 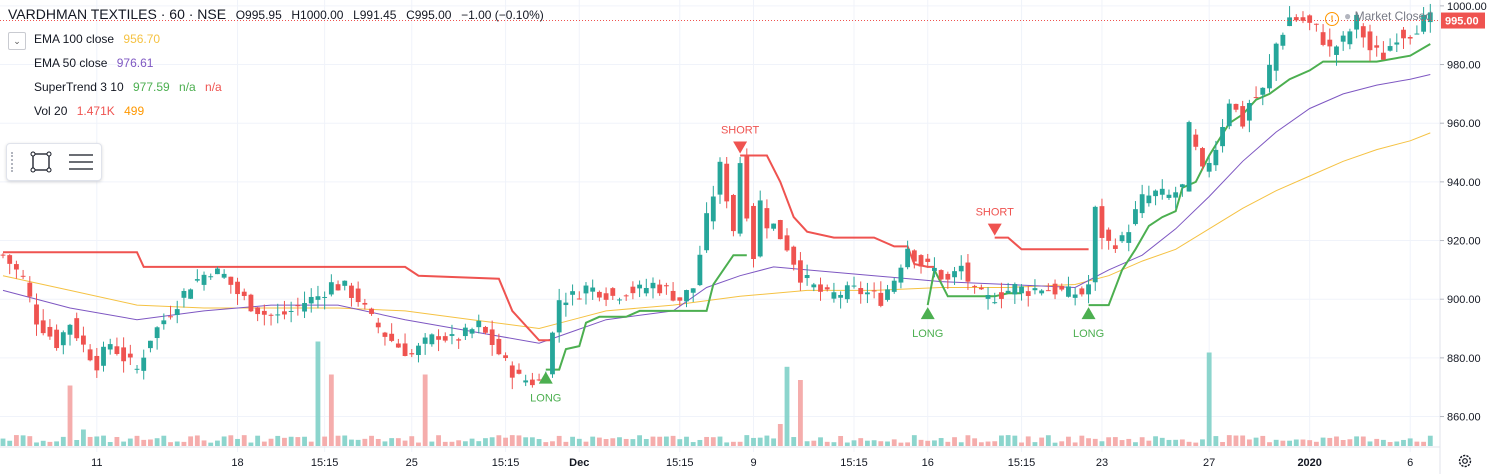 I want to click on market-status: ! ● Market Closed, so click(x=1378, y=17).